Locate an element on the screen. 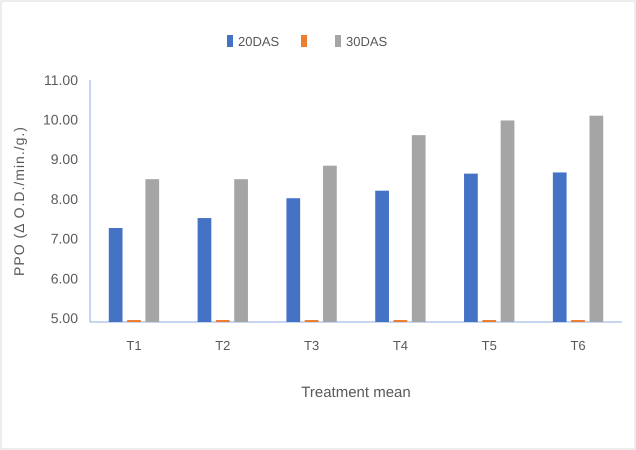  y-tick-label: 10.00 is located at coordinates (60, 120).